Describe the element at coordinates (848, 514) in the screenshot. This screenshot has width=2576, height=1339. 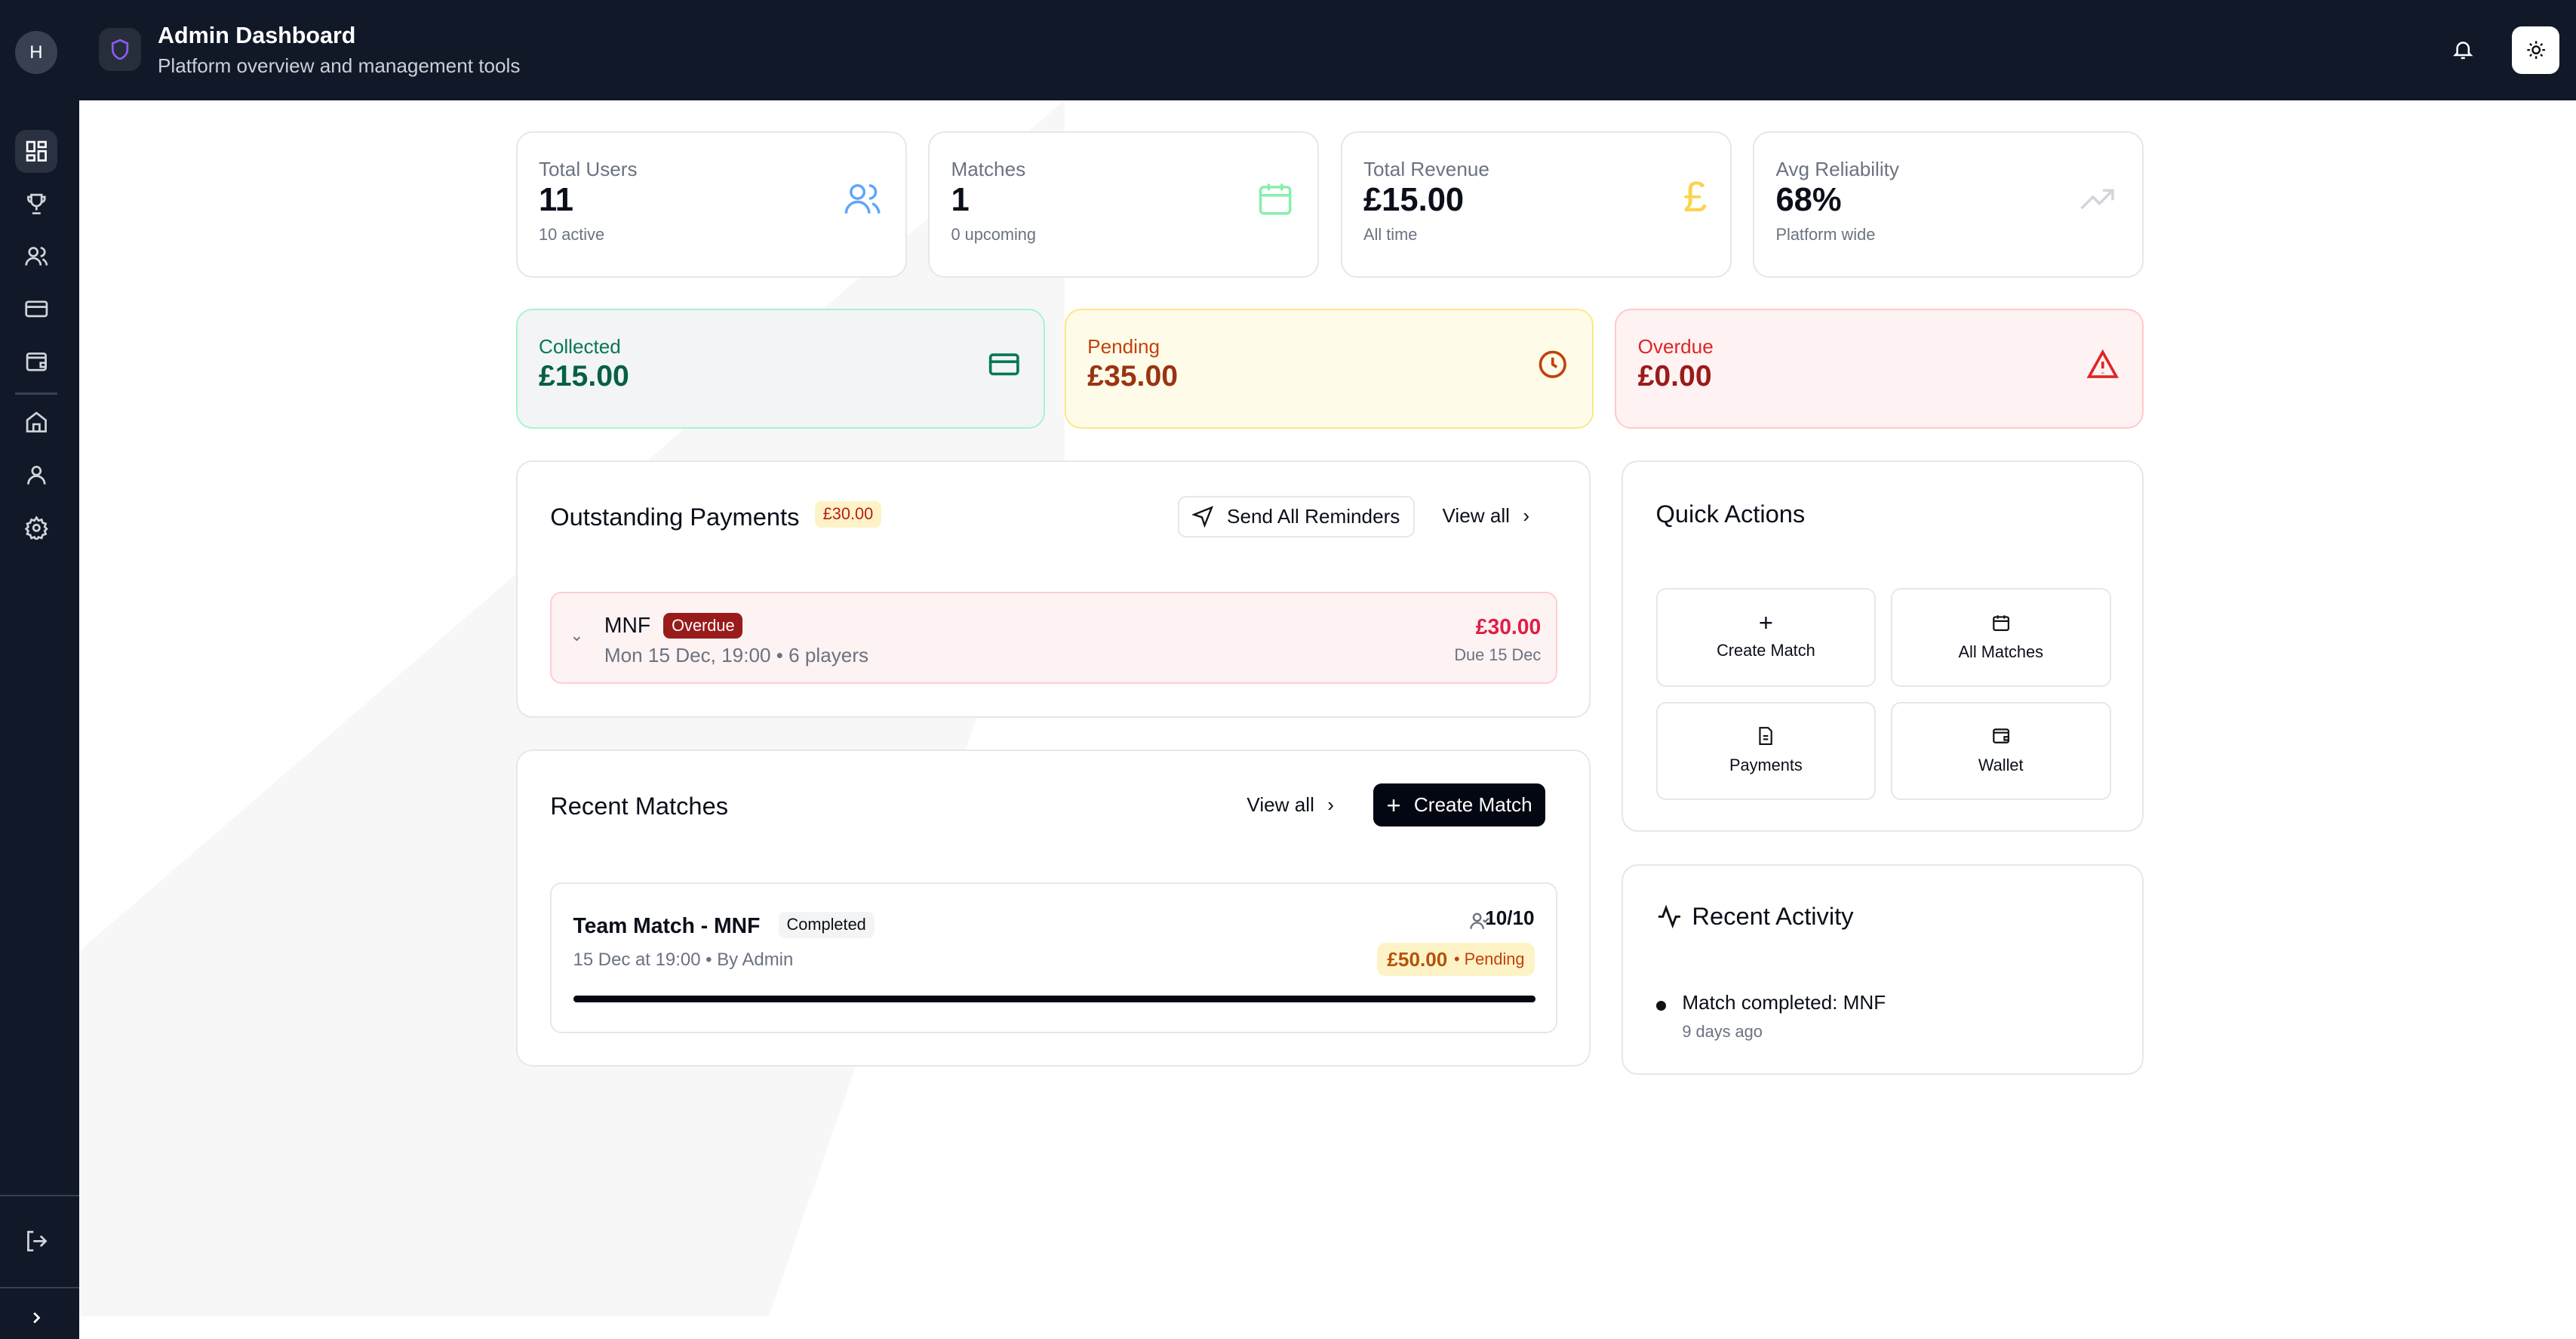
I see `total-badge: £30.00` at that location.